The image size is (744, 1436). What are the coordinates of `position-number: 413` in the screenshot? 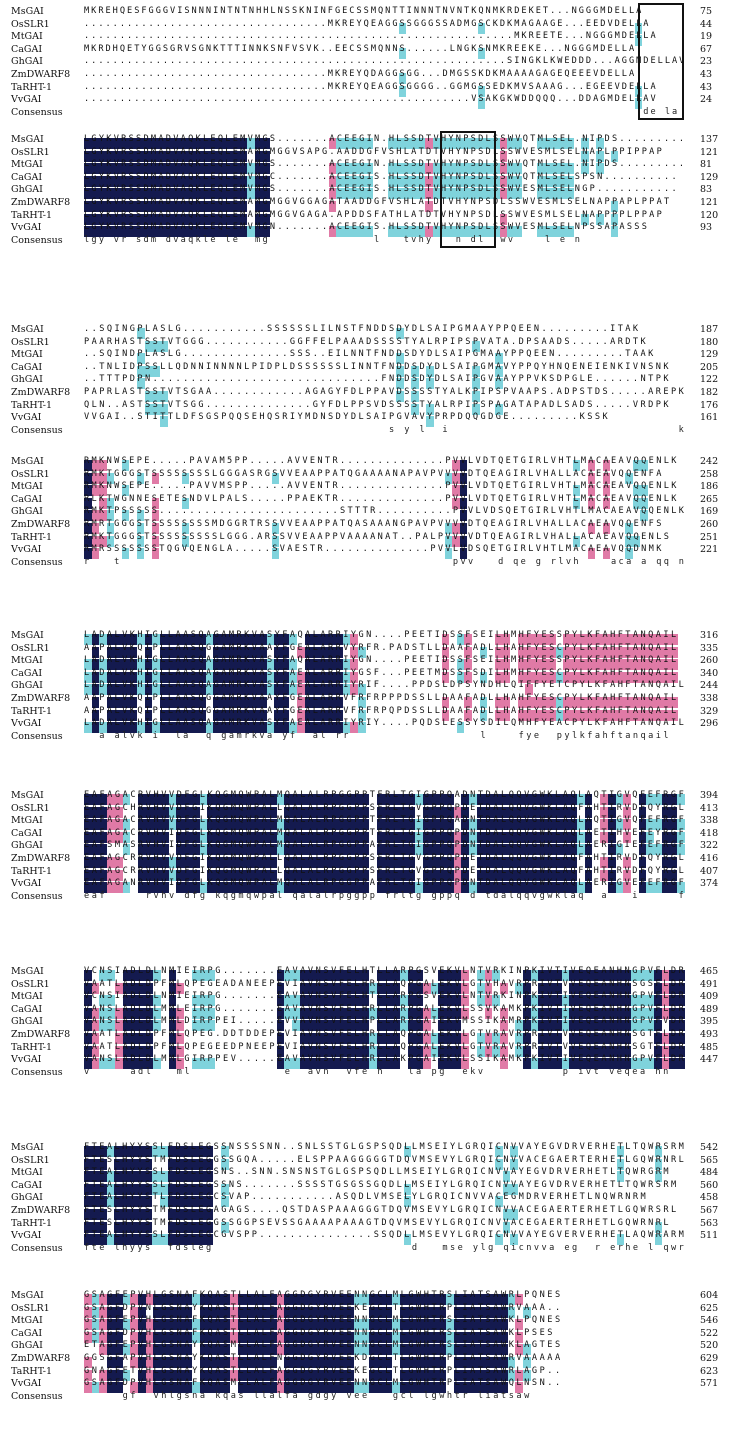 It's located at (709, 808).